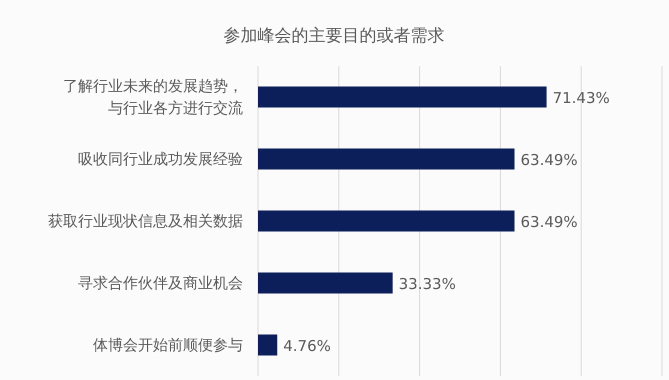 This screenshot has height=380, width=669. Describe the element at coordinates (334, 36) in the screenshot. I see `chart-title: 参加峰会的主要目的或者需求` at that location.